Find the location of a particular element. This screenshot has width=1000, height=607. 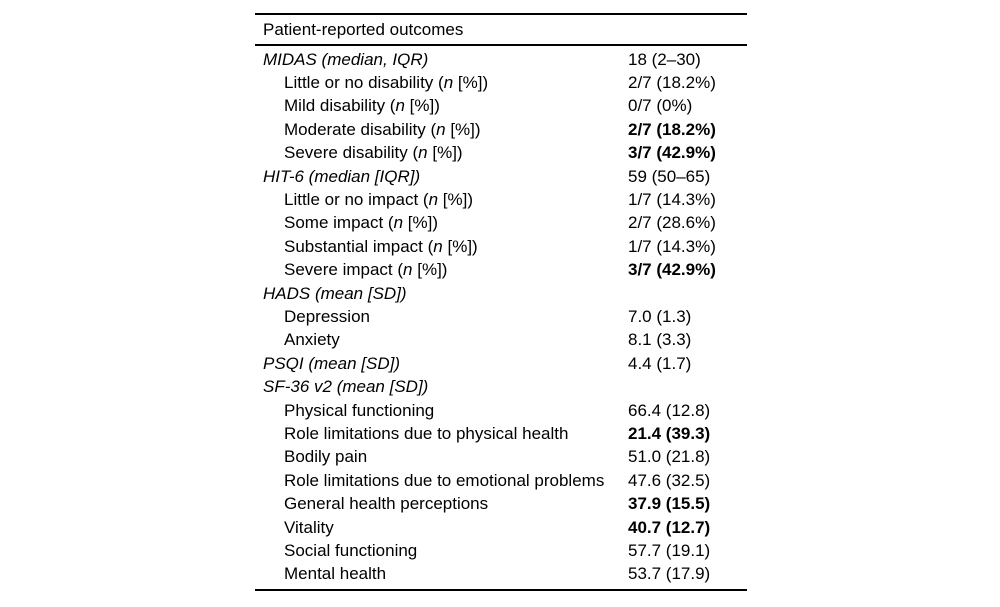

table-row: PSQI (mean [SD]) 4.4 (1.7) is located at coordinates (501, 363).